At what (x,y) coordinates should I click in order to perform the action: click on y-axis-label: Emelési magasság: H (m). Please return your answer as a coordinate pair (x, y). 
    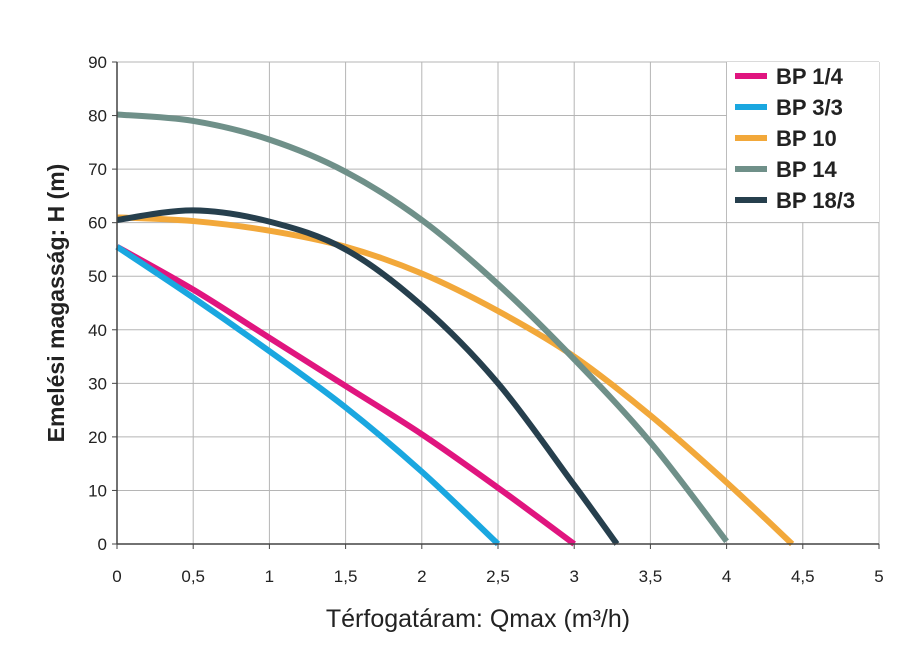
    Looking at the image, I should click on (56, 303).